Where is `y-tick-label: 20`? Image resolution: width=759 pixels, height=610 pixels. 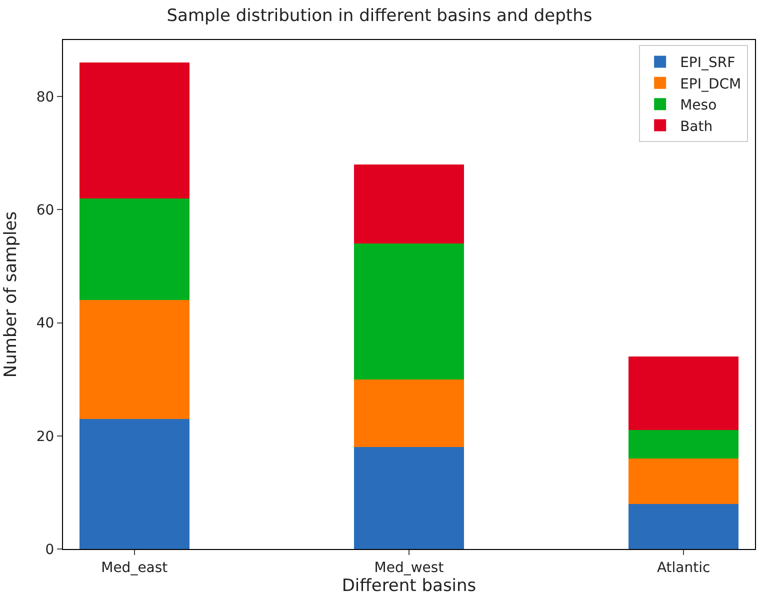
y-tick-label: 20 is located at coordinates (45, 436).